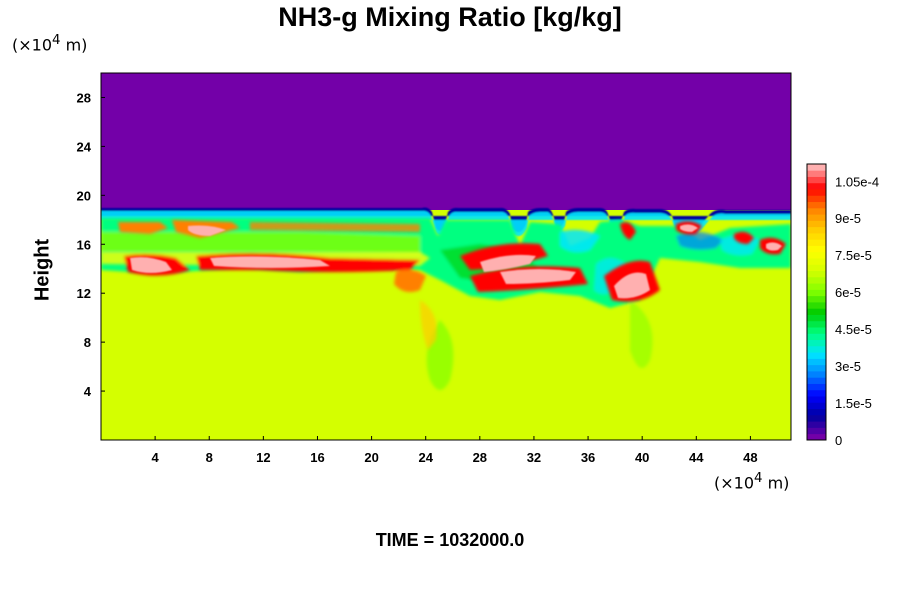  Describe the element at coordinates (534, 457) in the screenshot. I see `x-tick-label: 32` at that location.